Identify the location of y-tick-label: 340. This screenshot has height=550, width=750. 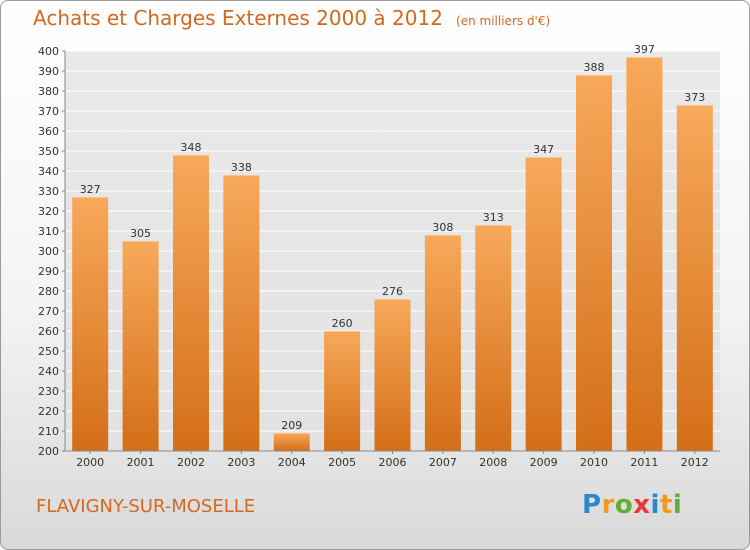
(48, 171).